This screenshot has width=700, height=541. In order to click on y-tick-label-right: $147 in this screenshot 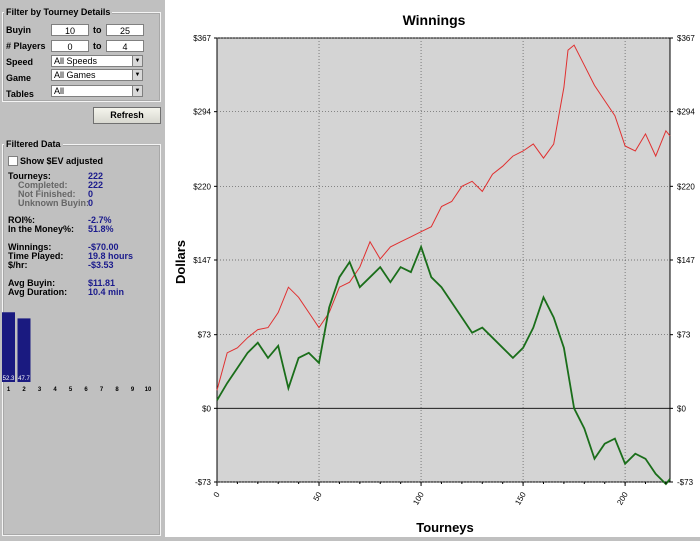, I will do `click(686, 260)`.